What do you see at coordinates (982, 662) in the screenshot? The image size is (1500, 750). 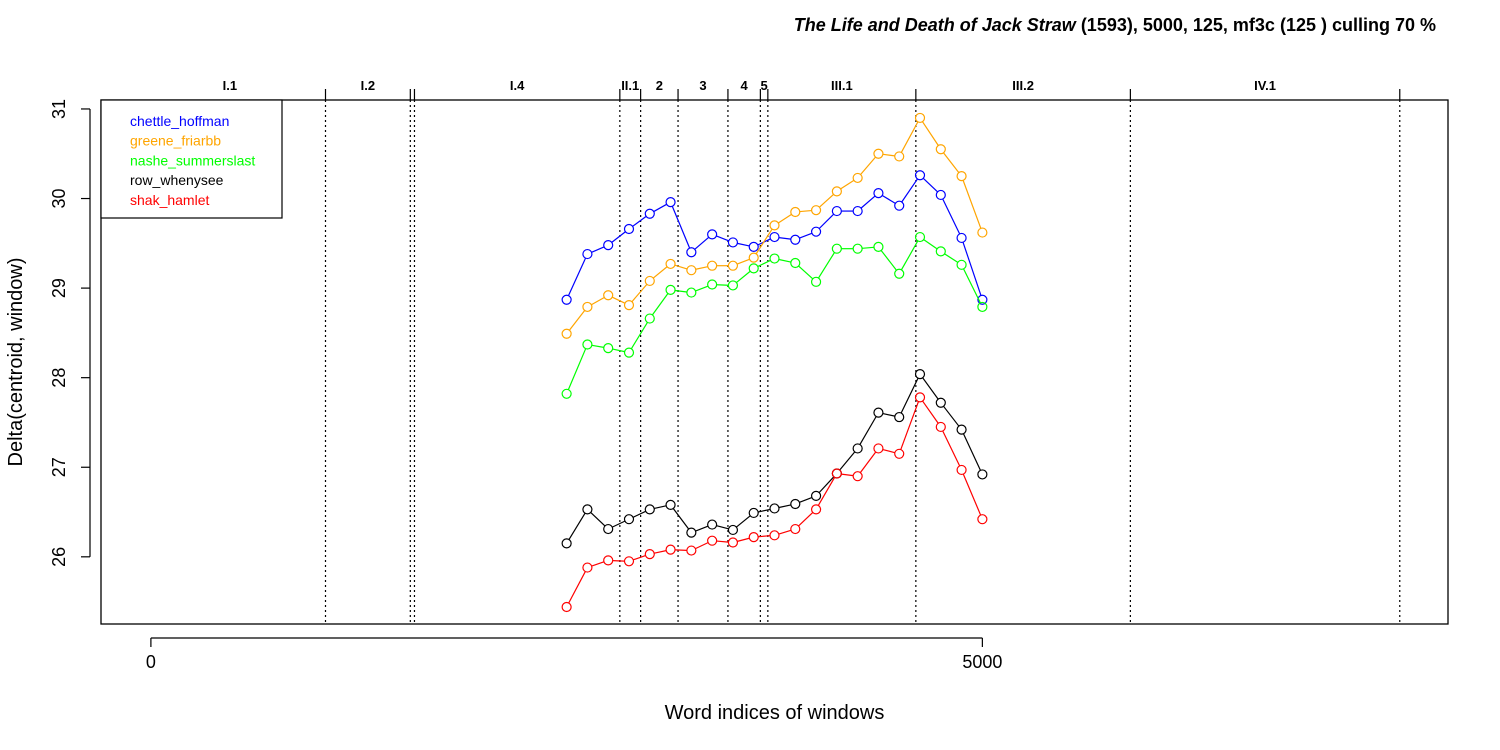 I see `x-tick-label: 5000` at bounding box center [982, 662].